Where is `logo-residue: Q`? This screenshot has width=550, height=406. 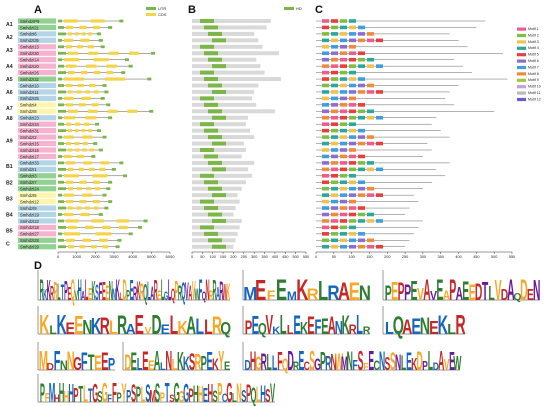
logo-residue: Q is located at coordinates (183, 291).